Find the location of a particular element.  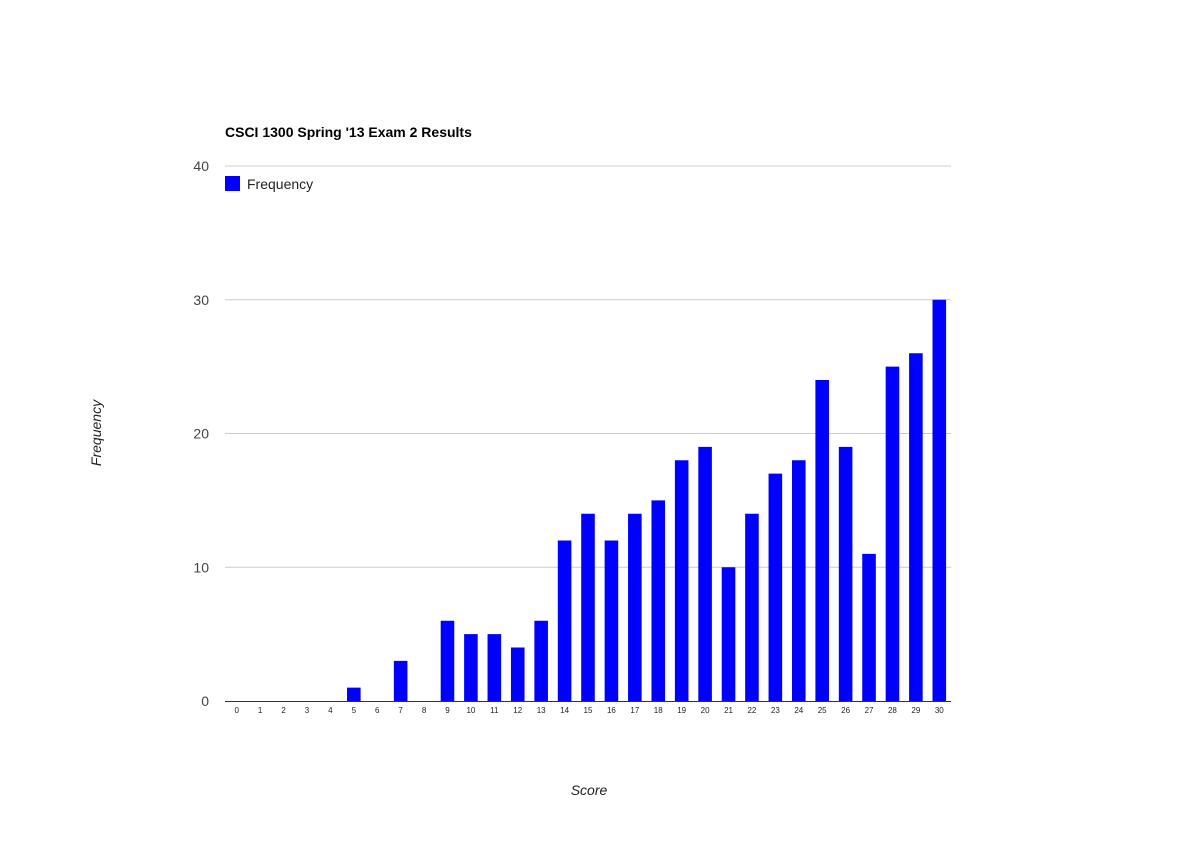

legend-swatch-frequency is located at coordinates (232, 183).